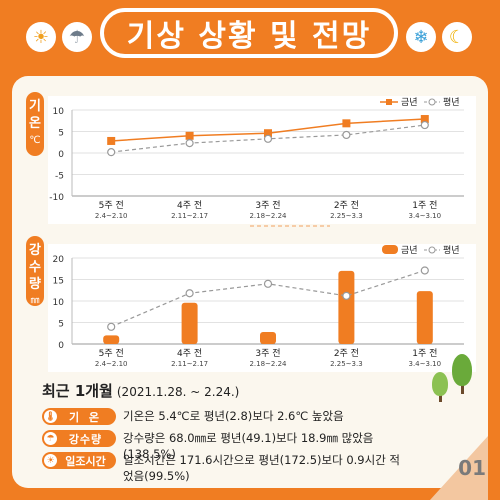 The height and width of the screenshot is (500, 500). Describe the element at coordinates (58, 282) in the screenshot. I see `y-tick-label: 15` at that location.